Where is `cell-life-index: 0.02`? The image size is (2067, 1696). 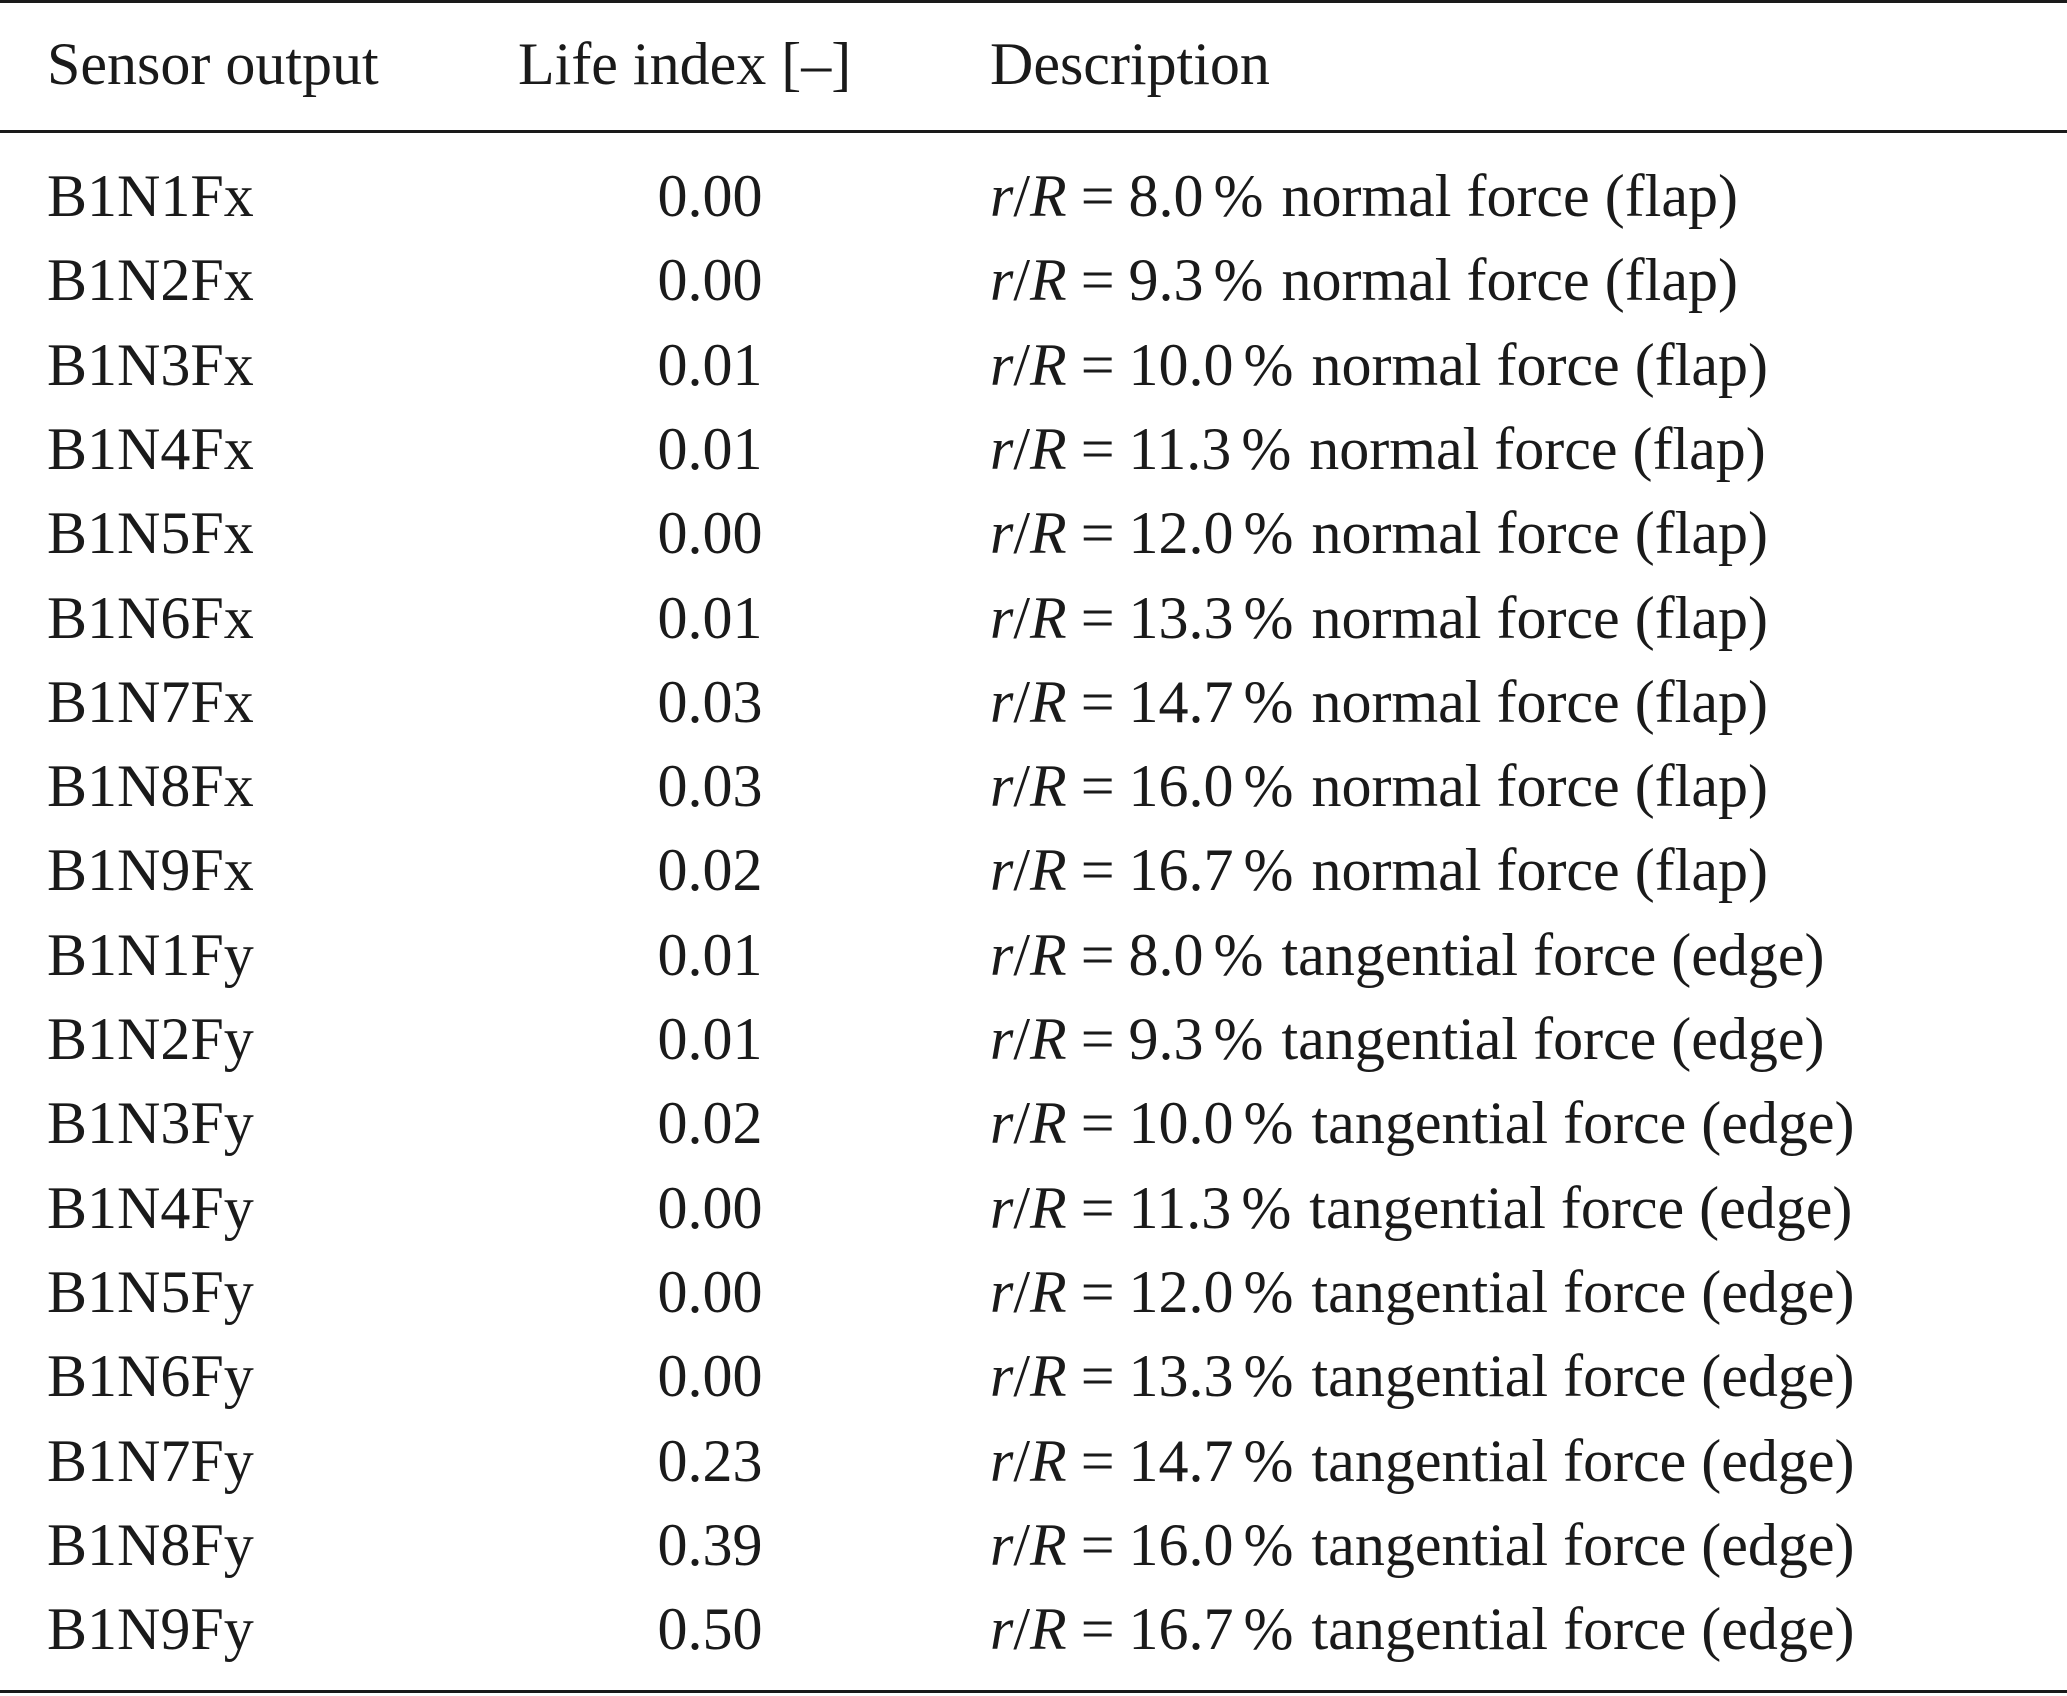 cell-life-index: 0.02 is located at coordinates (710, 1123).